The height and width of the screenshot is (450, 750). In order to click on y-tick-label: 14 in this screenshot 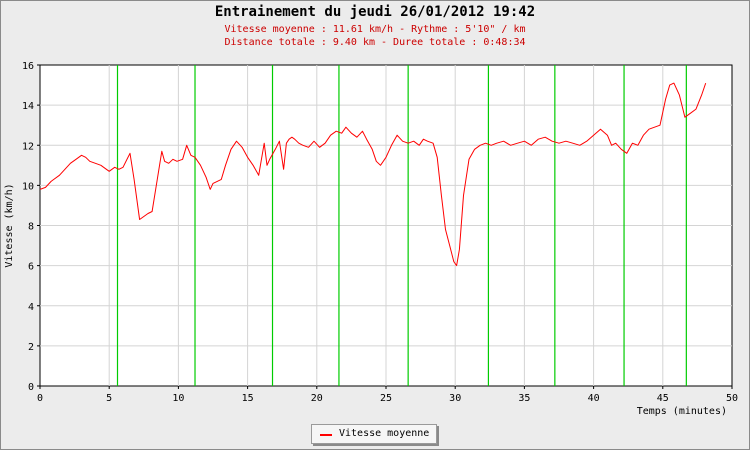, I will do `click(28, 106)`.